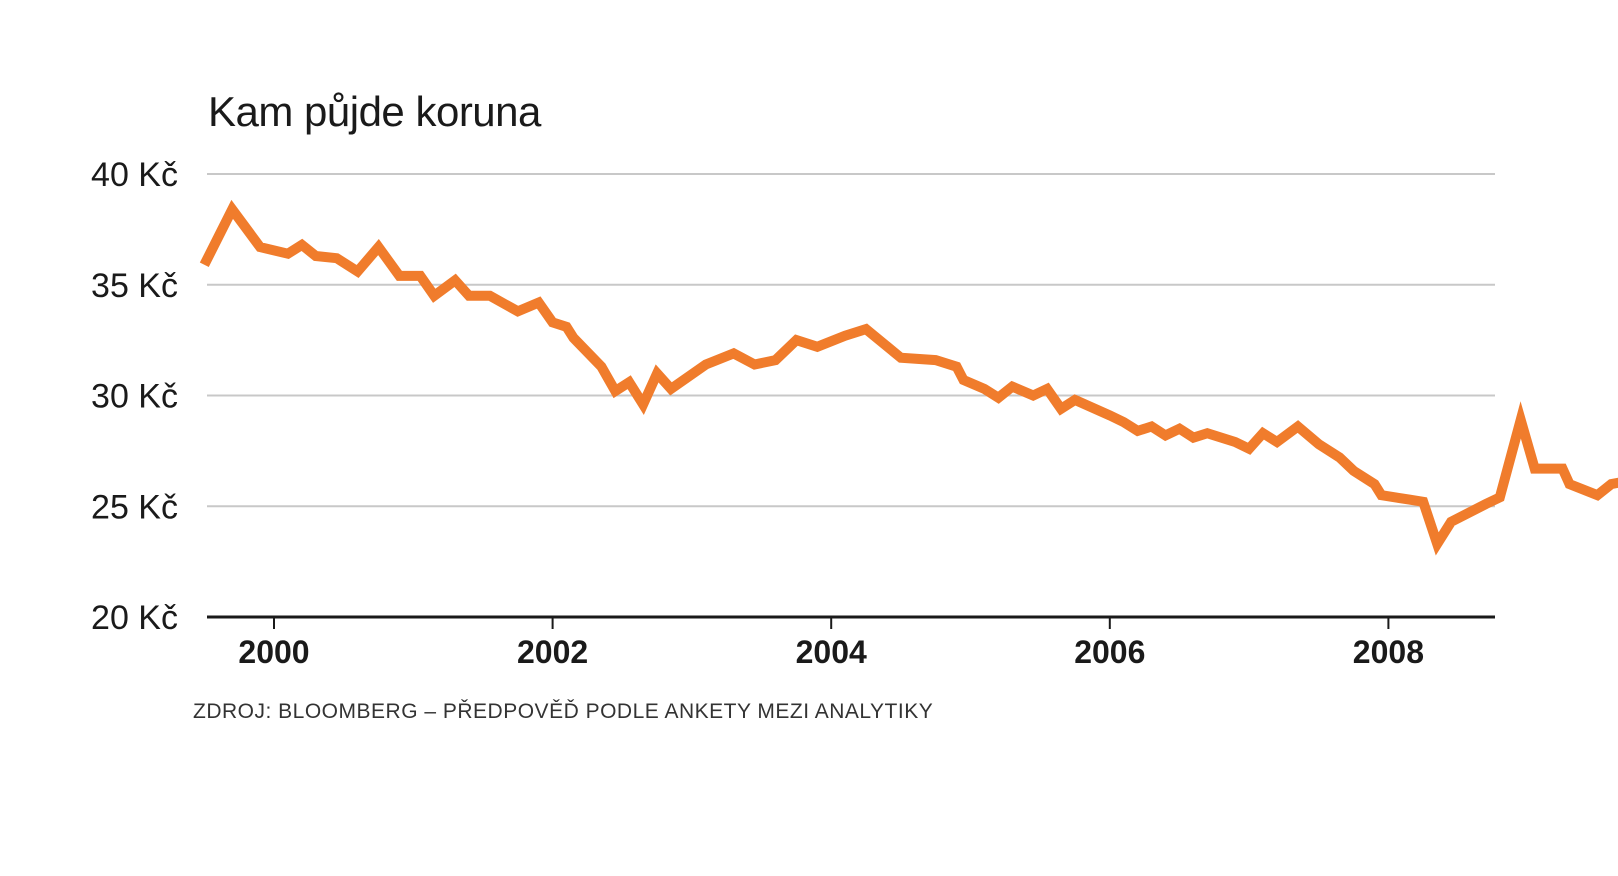 This screenshot has width=1618, height=876. What do you see at coordinates (374, 111) in the screenshot?
I see `chart-title: Kam půjde koruna` at bounding box center [374, 111].